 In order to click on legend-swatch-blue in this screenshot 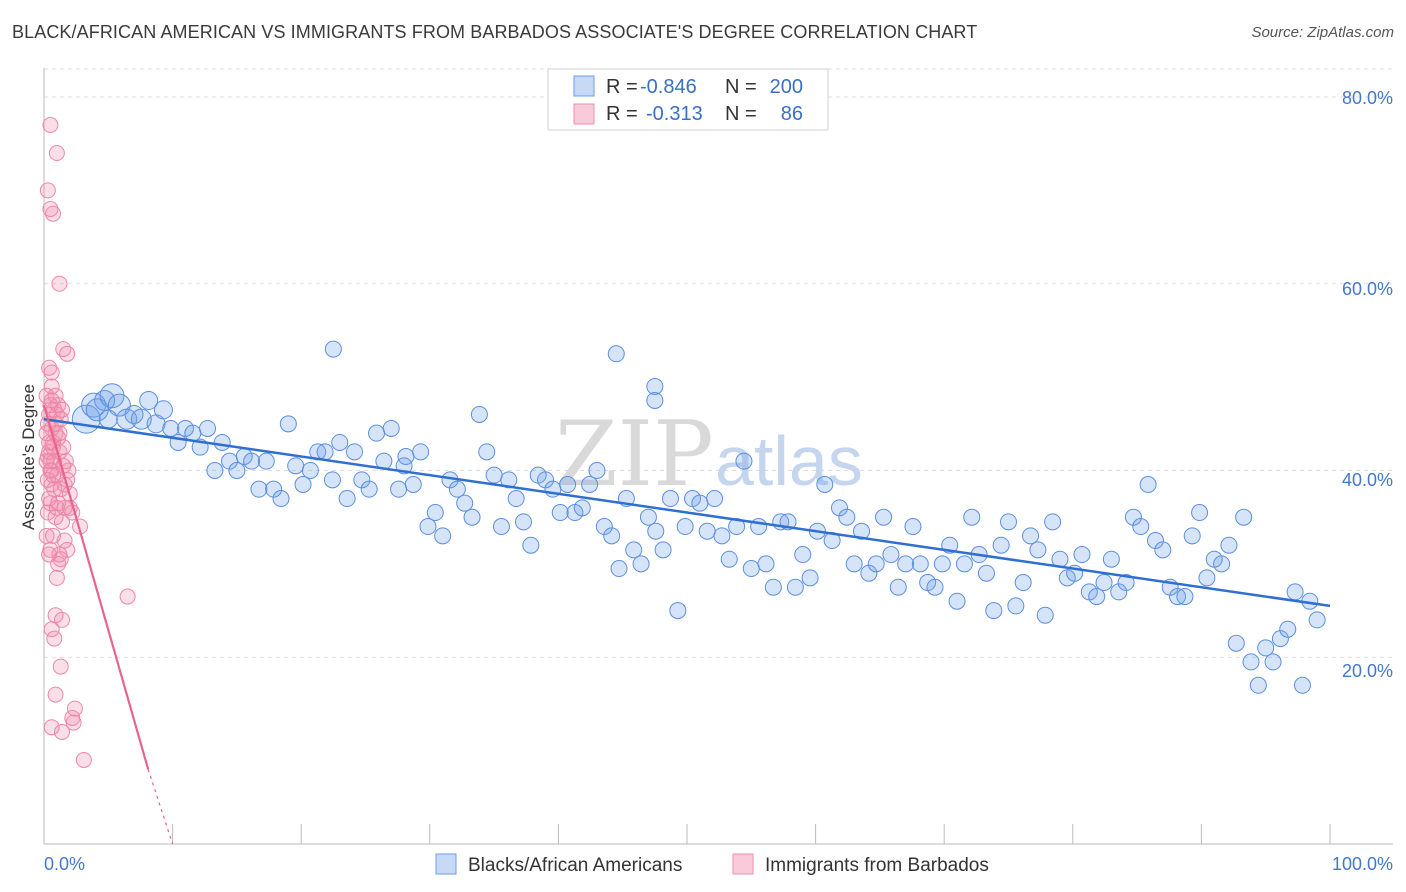, I will do `click(446, 864)`.